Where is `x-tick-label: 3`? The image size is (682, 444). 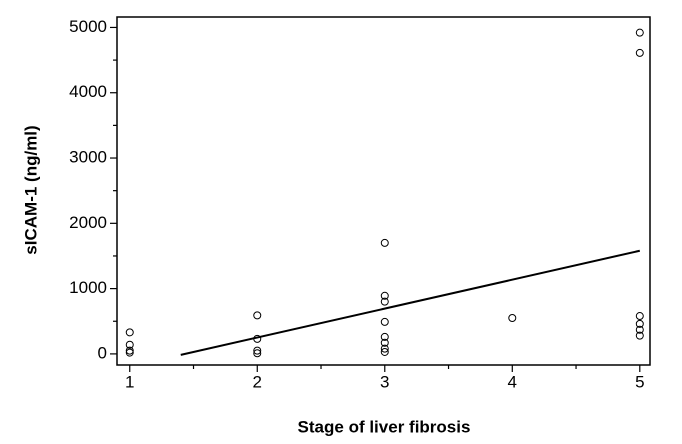
x-tick-label: 3 is located at coordinates (384, 381).